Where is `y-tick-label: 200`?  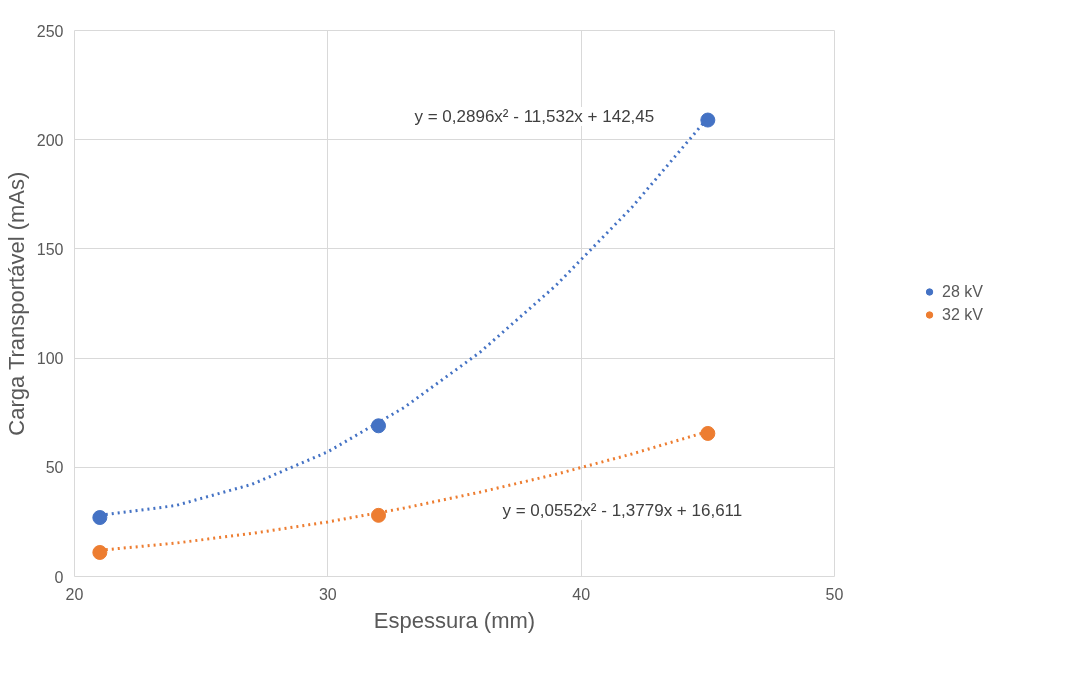
y-tick-label: 200 is located at coordinates (50, 140).